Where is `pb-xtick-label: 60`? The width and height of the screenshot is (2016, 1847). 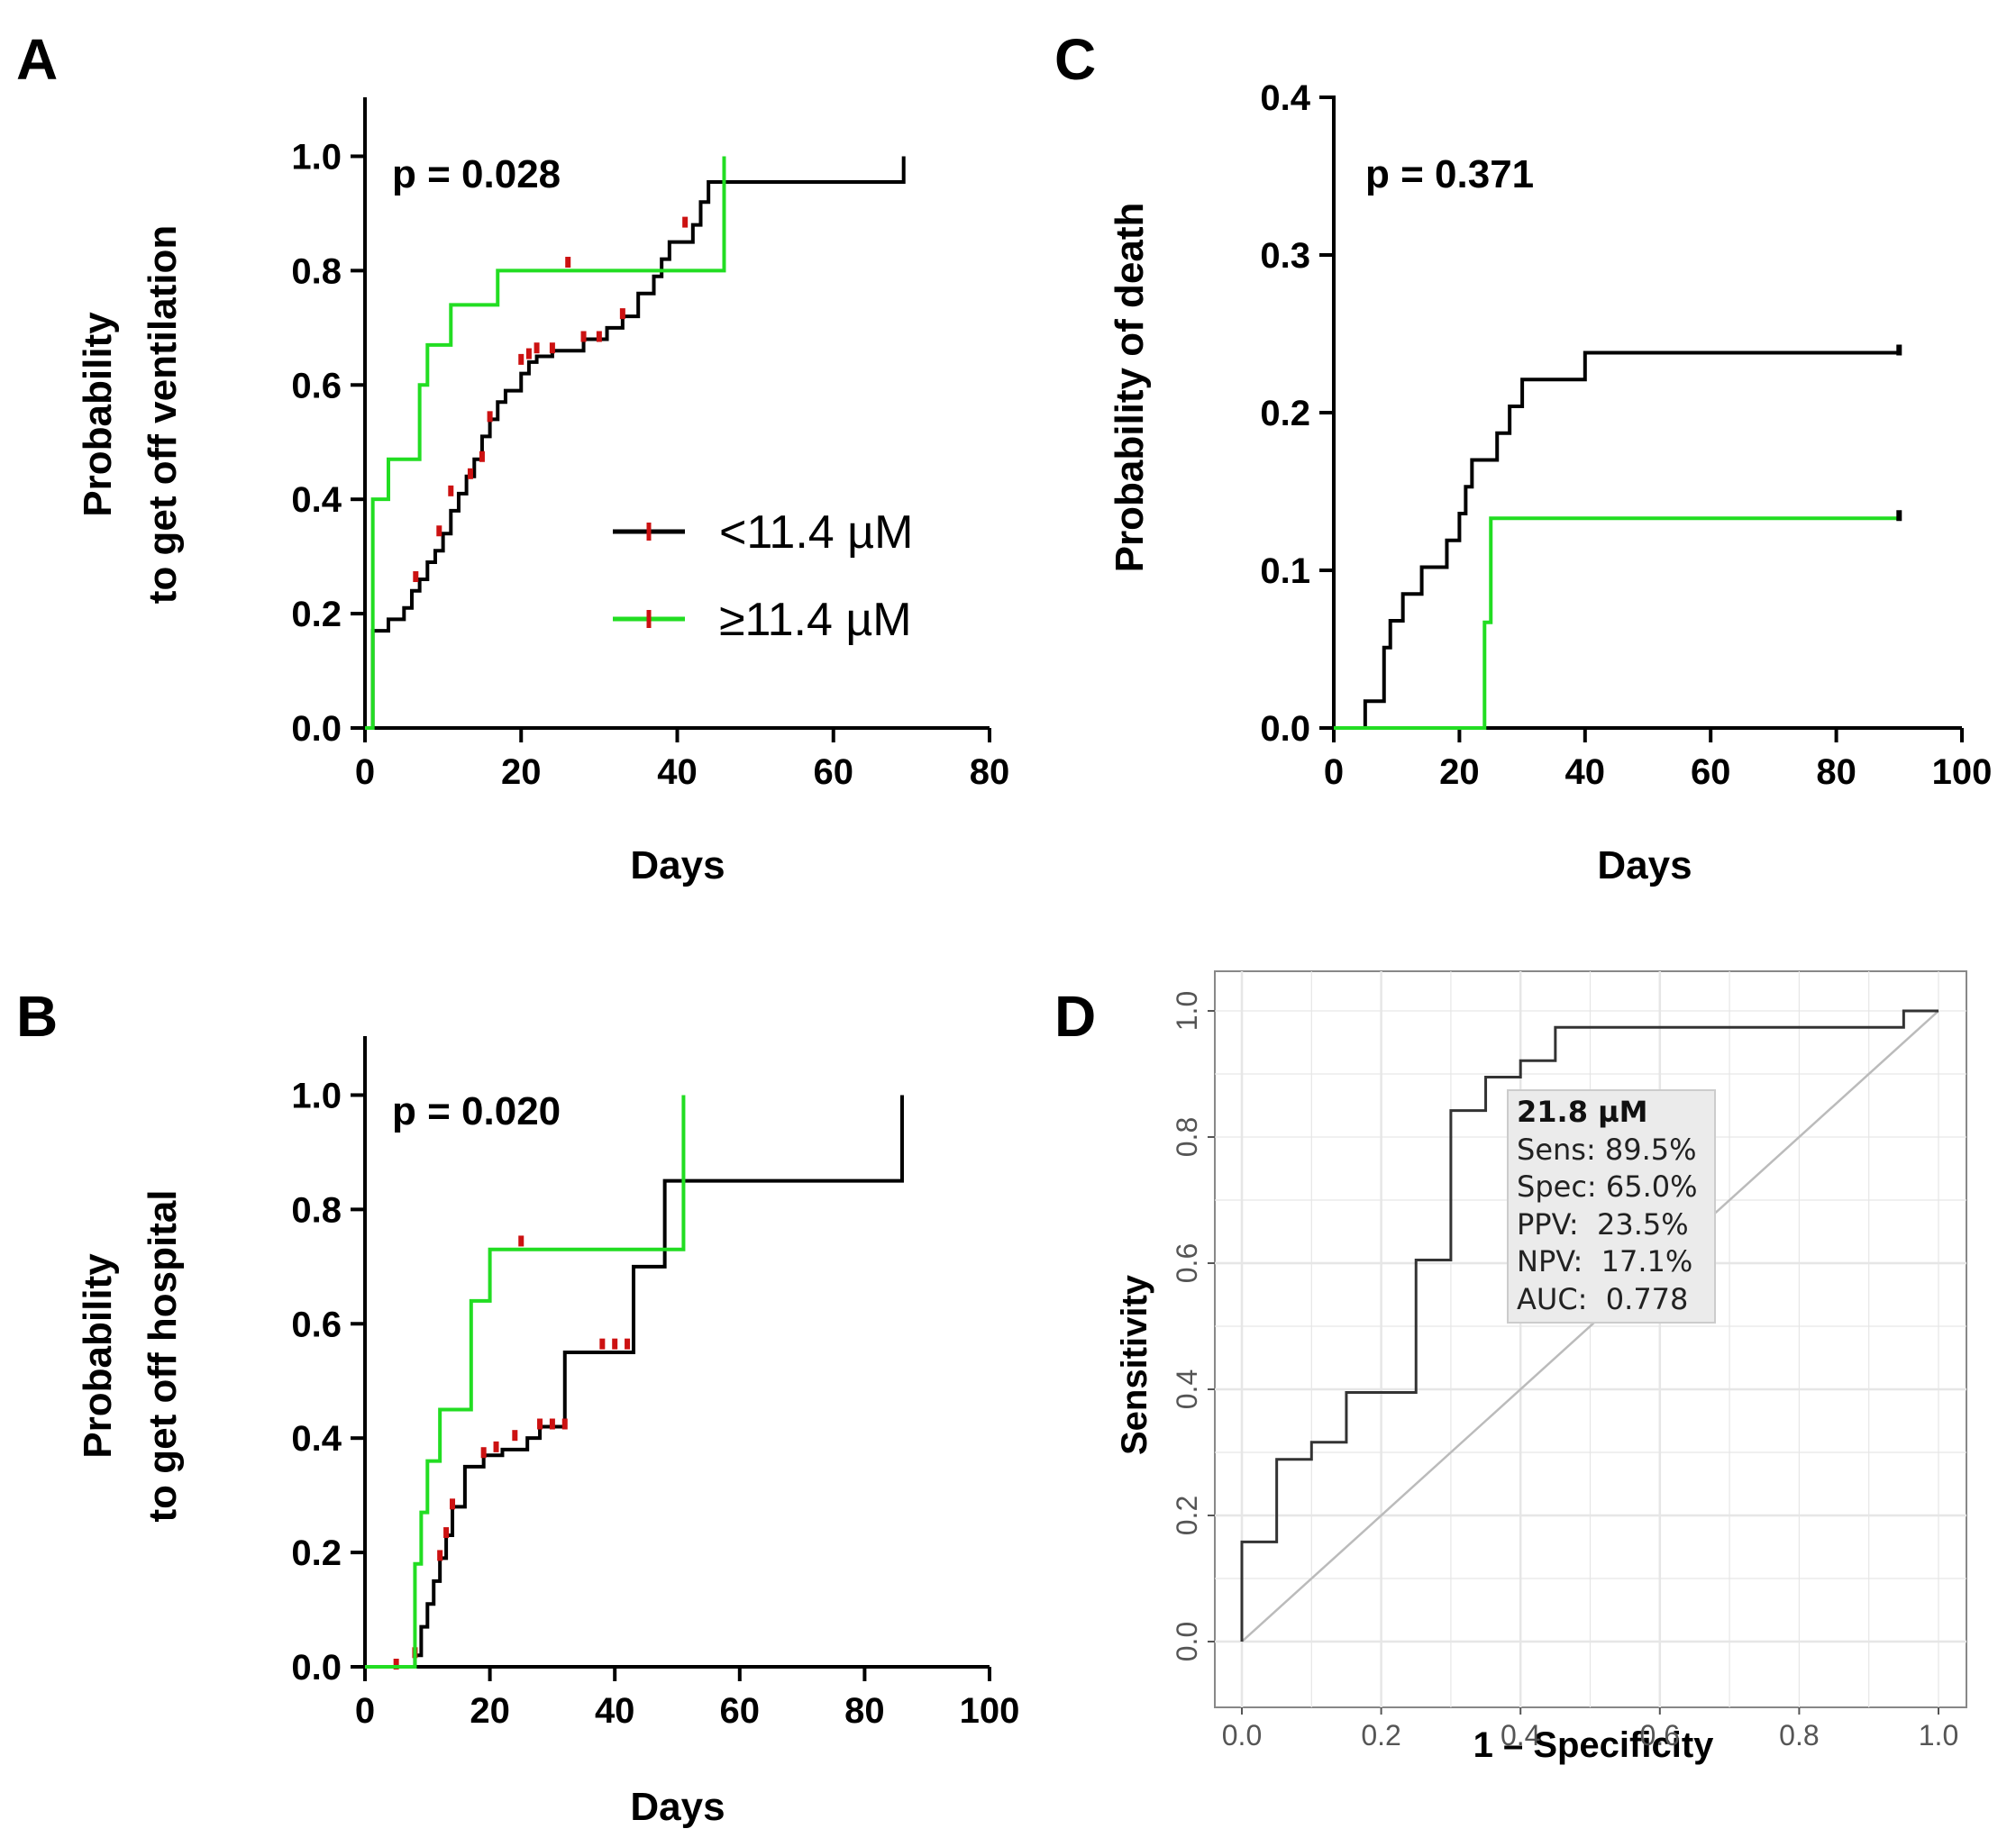
pb-xtick-label: 60 is located at coordinates (740, 1711).